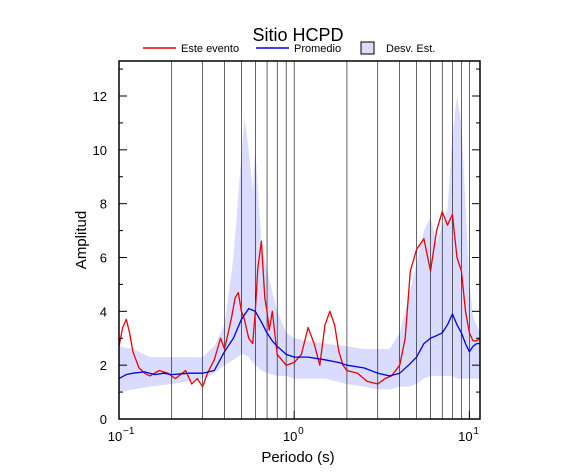  I want to click on legend-label-promedio: Promedio, so click(317, 49).